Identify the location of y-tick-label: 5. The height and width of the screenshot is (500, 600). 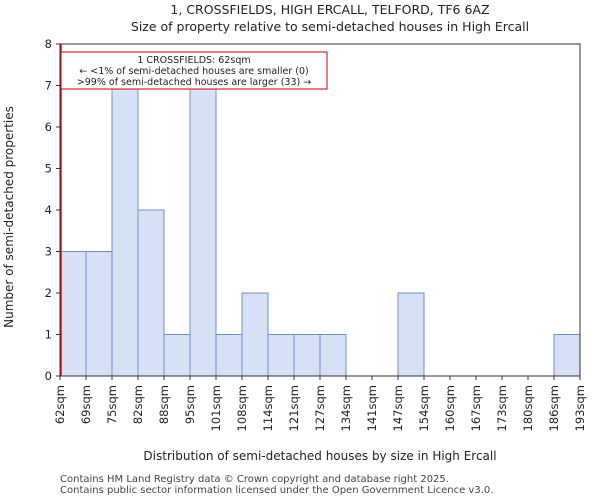
(48, 169).